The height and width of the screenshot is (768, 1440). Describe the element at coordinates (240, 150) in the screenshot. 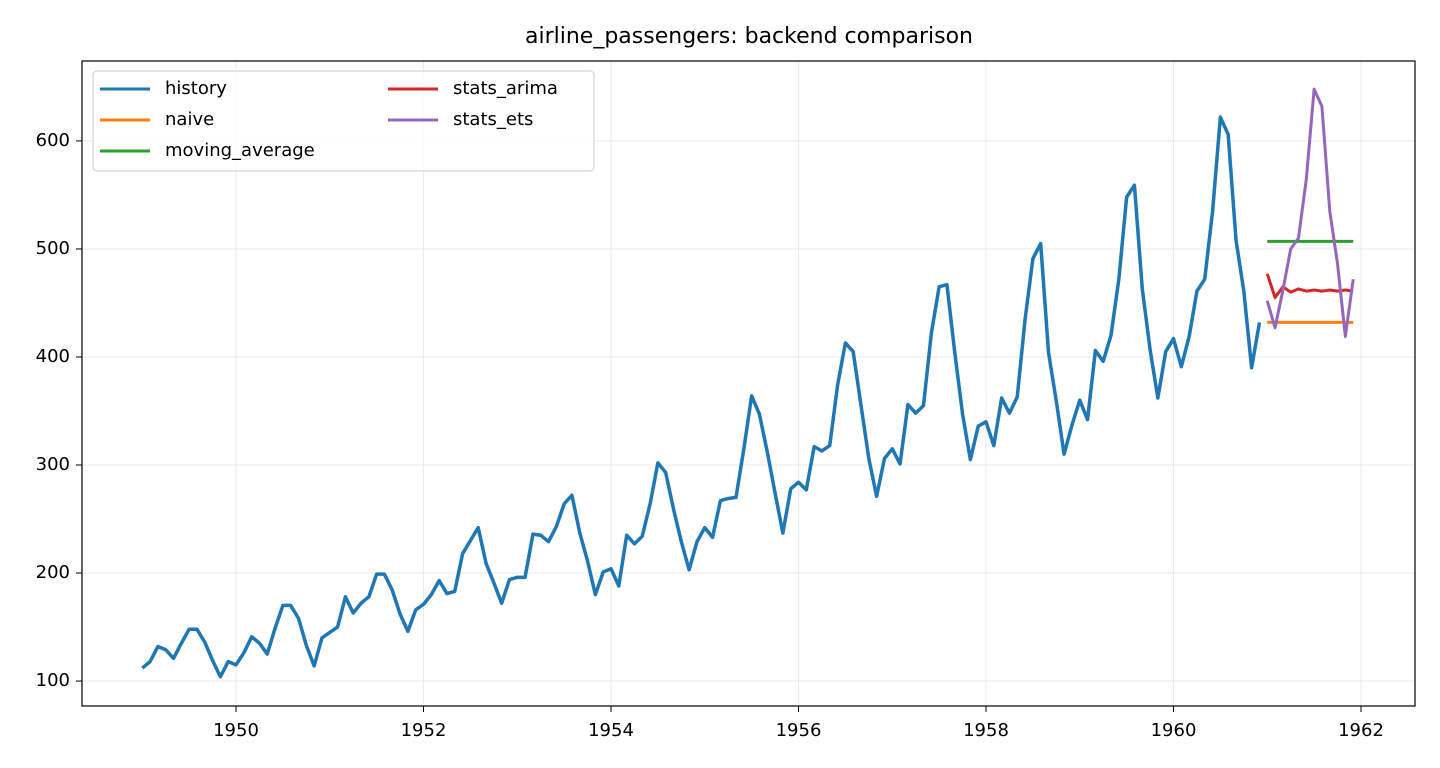

I see `legend-label: moving_average` at that location.